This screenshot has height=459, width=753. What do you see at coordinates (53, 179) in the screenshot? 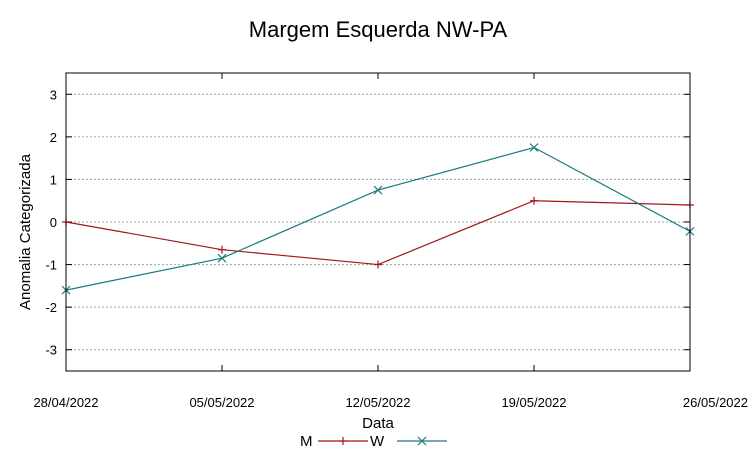
I see `y-tick-label: 1` at bounding box center [53, 179].